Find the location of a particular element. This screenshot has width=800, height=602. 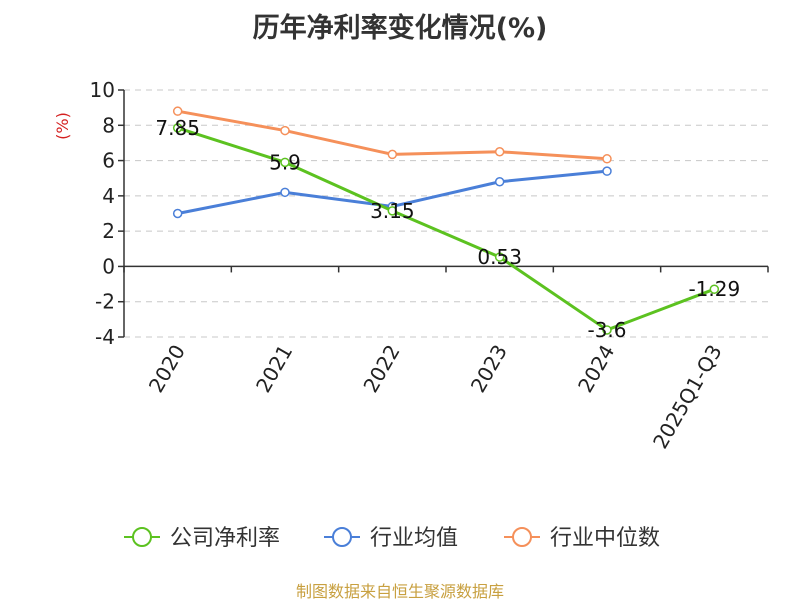

data-label: 0.53 is located at coordinates (499, 257).